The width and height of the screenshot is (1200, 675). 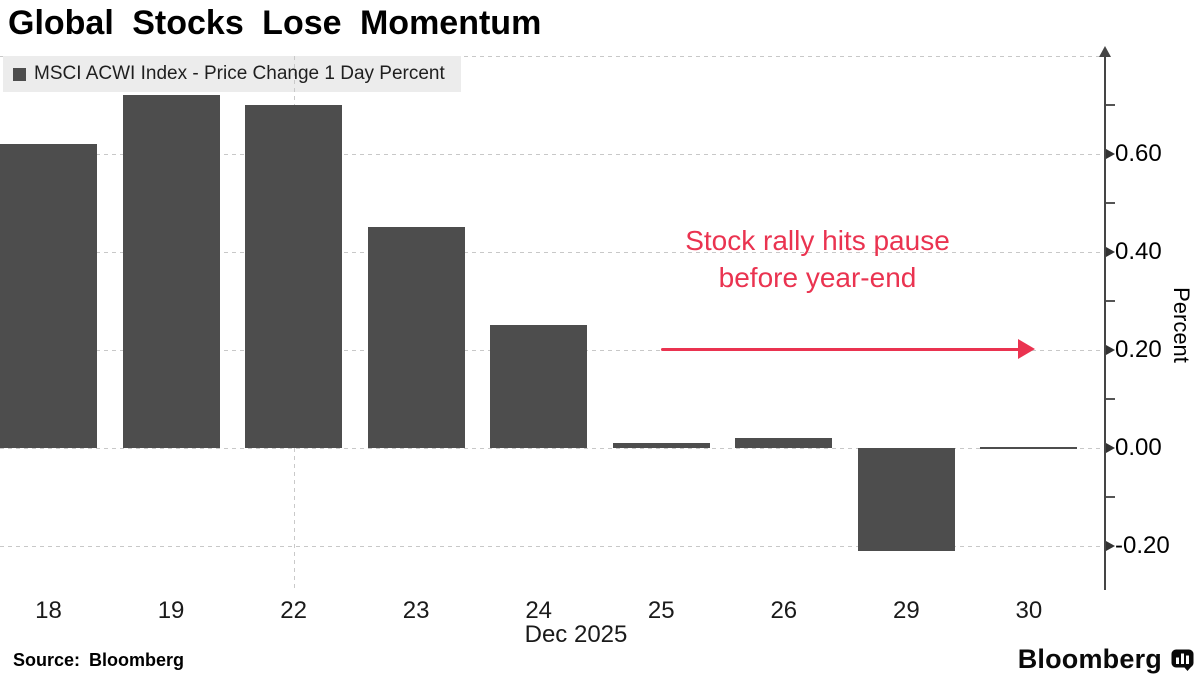 I want to click on bloomberg-brand: Bloomberg, so click(x=1106, y=659).